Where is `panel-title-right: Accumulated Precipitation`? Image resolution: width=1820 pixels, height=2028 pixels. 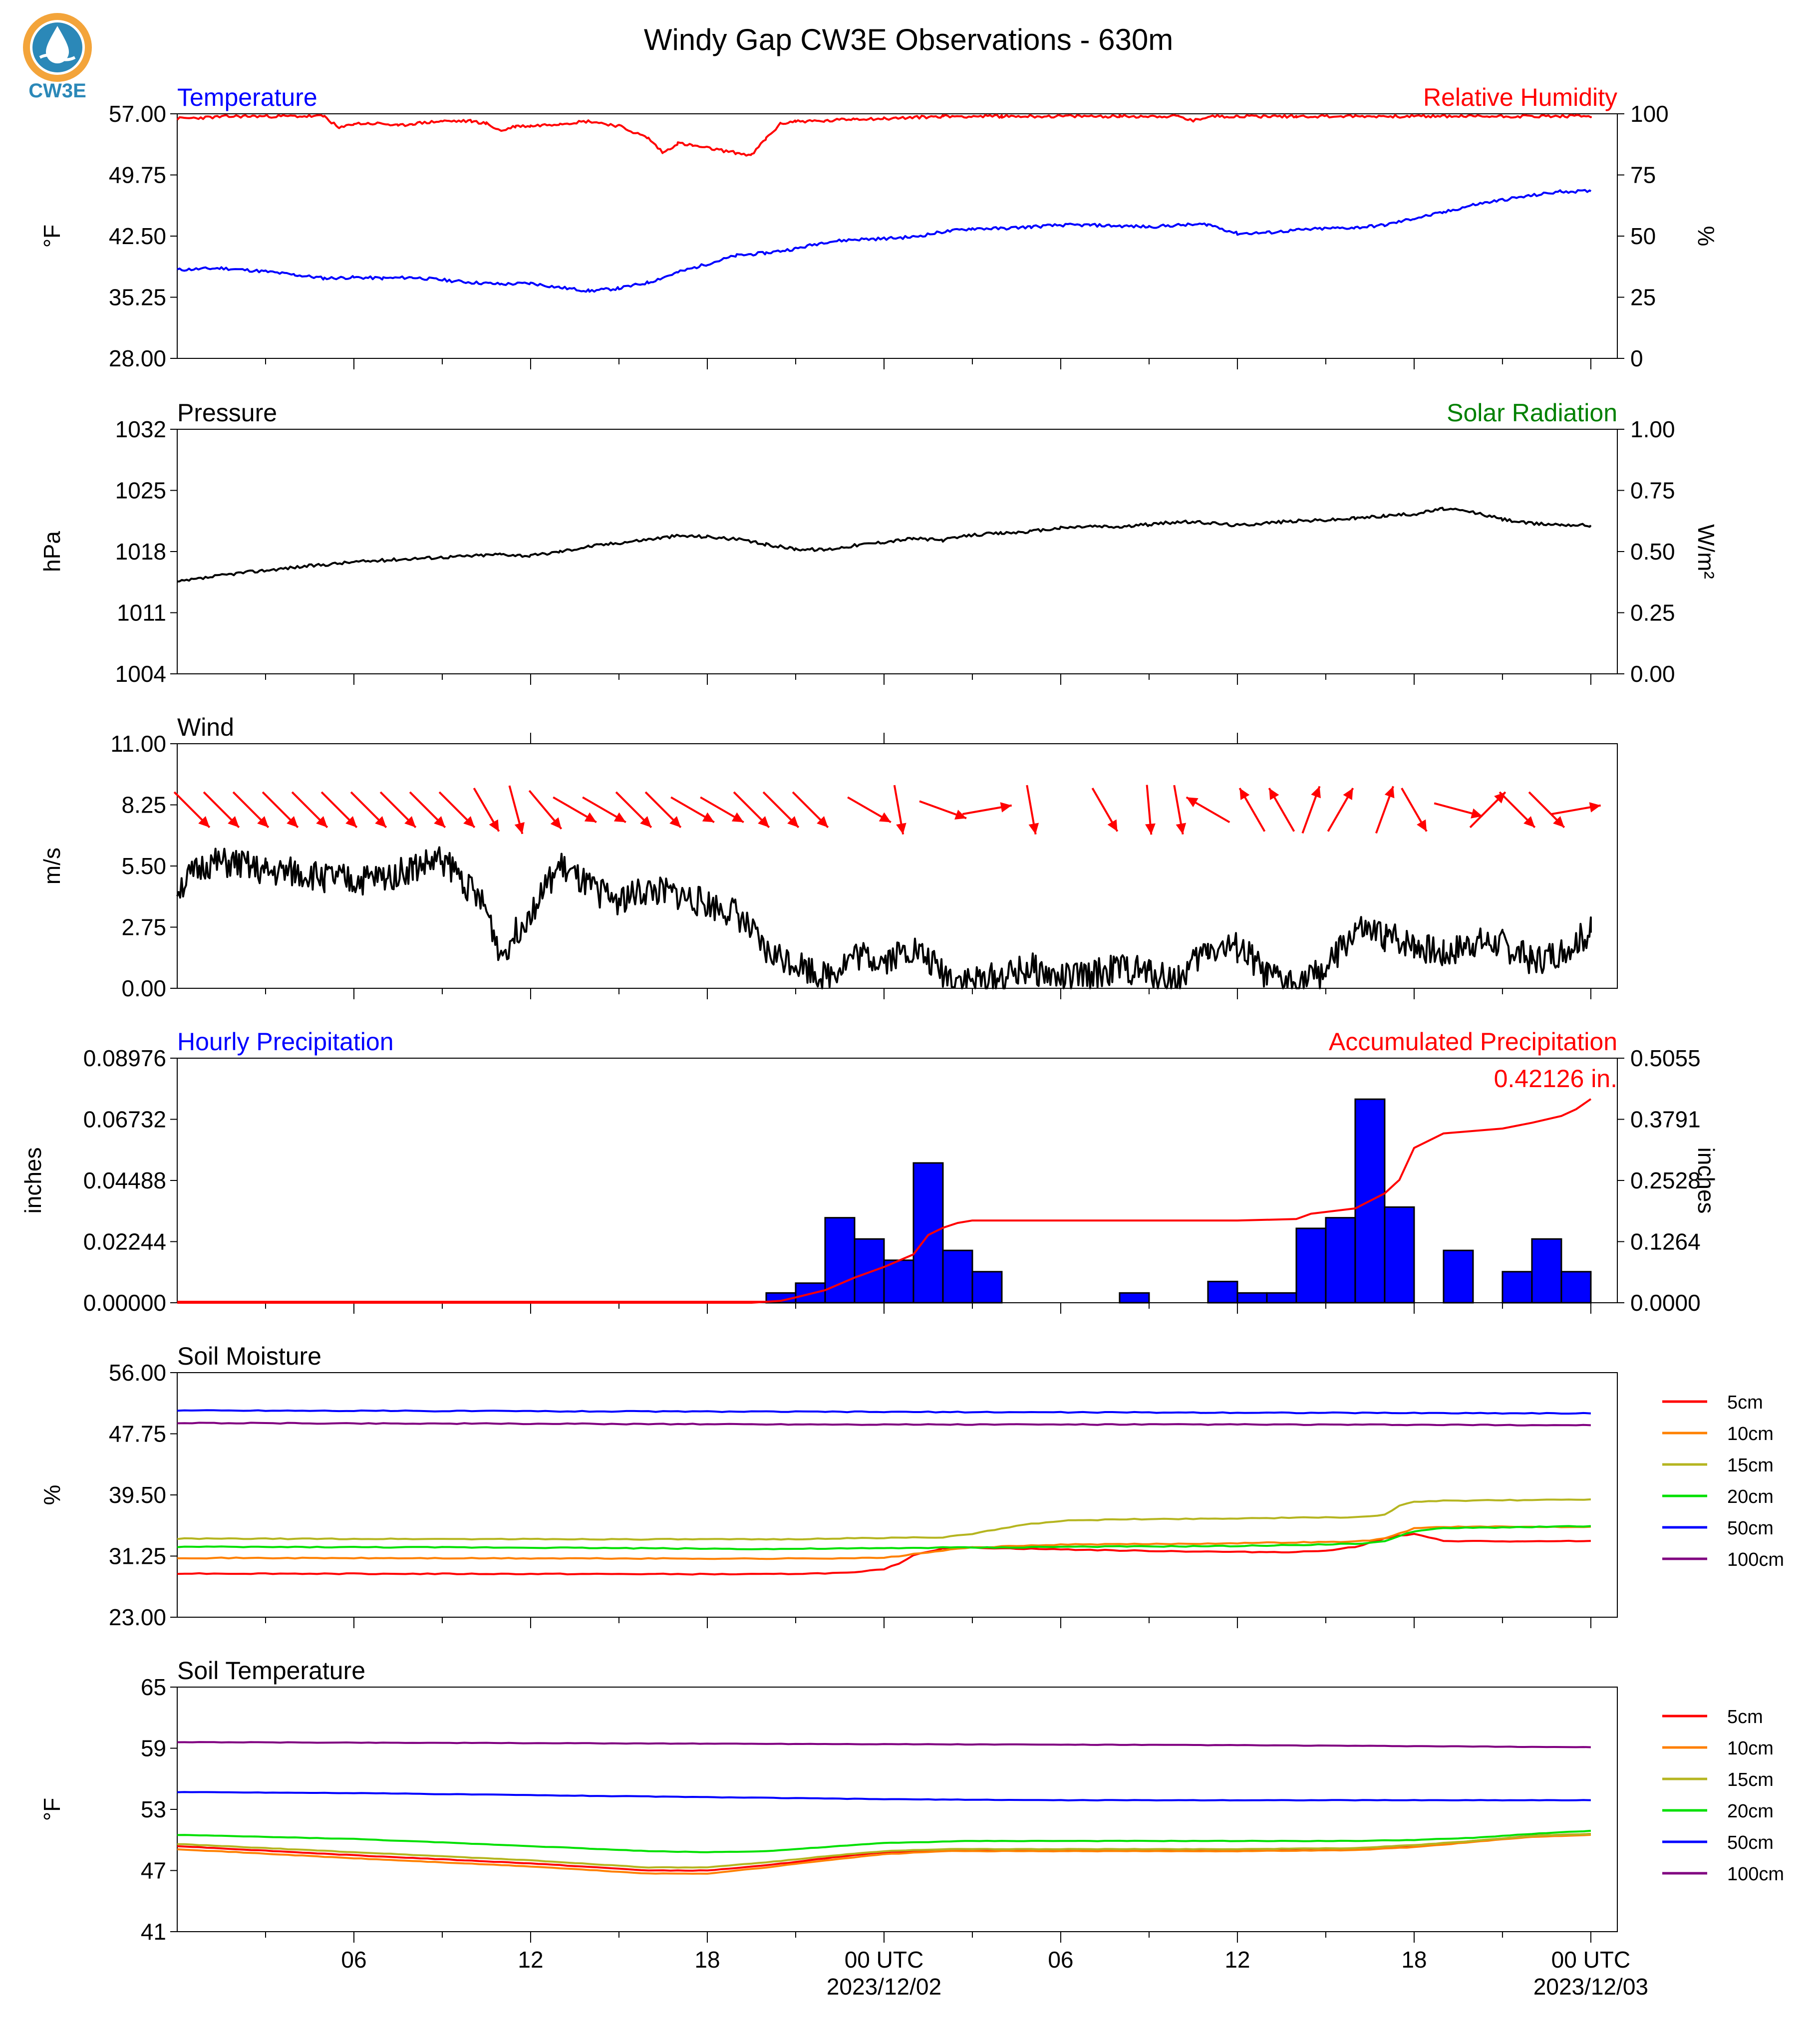
panel-title-right: Accumulated Precipitation is located at coordinates (1473, 1042).